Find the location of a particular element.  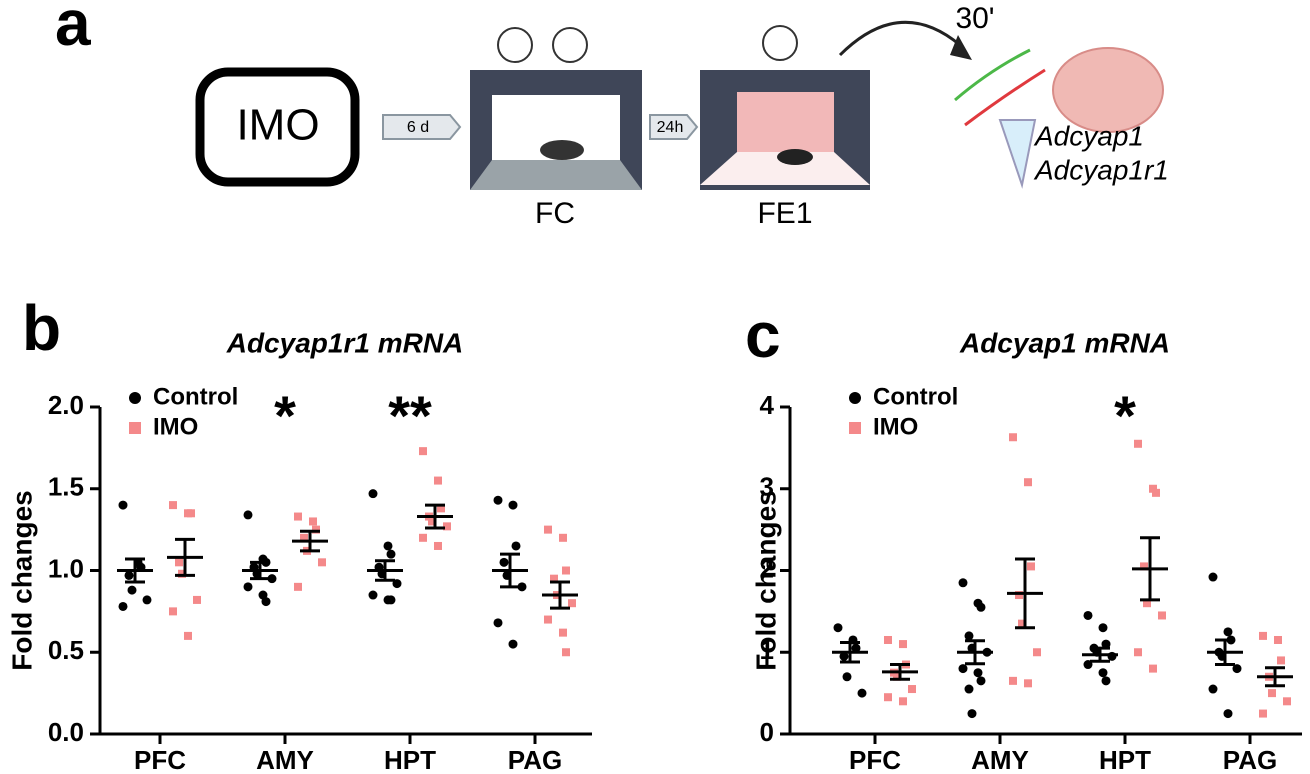

significance: ** is located at coordinates (410, 415).